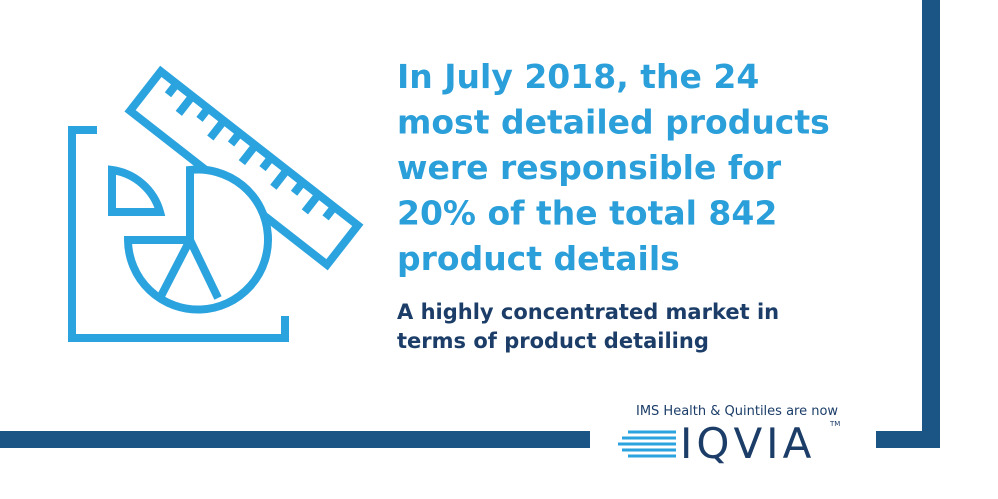 The image size is (998, 499). Describe the element at coordinates (295, 439) in the screenshot. I see `frame-bottom` at that location.